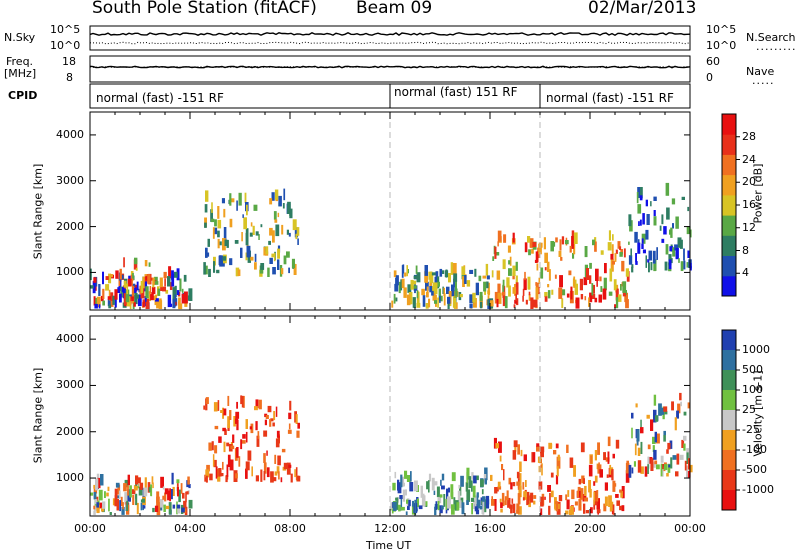 The height and width of the screenshot is (554, 800). I want to click on power-cbar-tick-label-5: 24, so click(749, 159).